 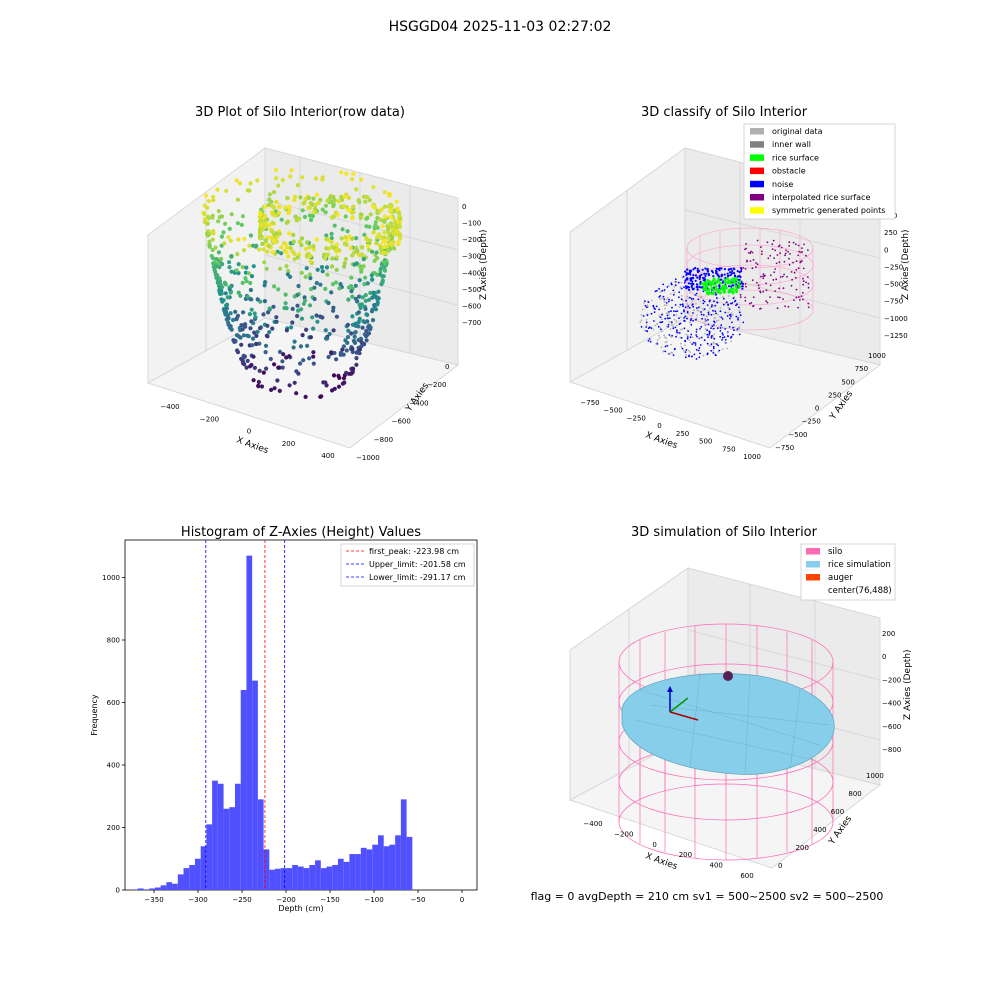 I want to click on legend-entry: first_peak: -223.98 cm, so click(x=414, y=551).